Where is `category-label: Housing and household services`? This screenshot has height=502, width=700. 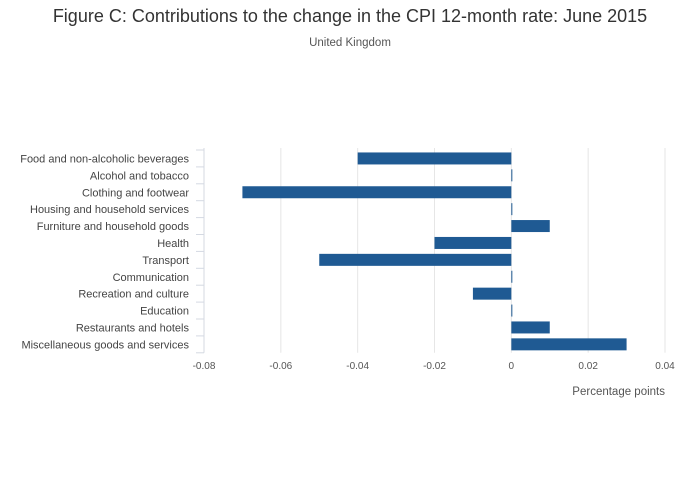
category-label: Housing and household services is located at coordinates (109, 210).